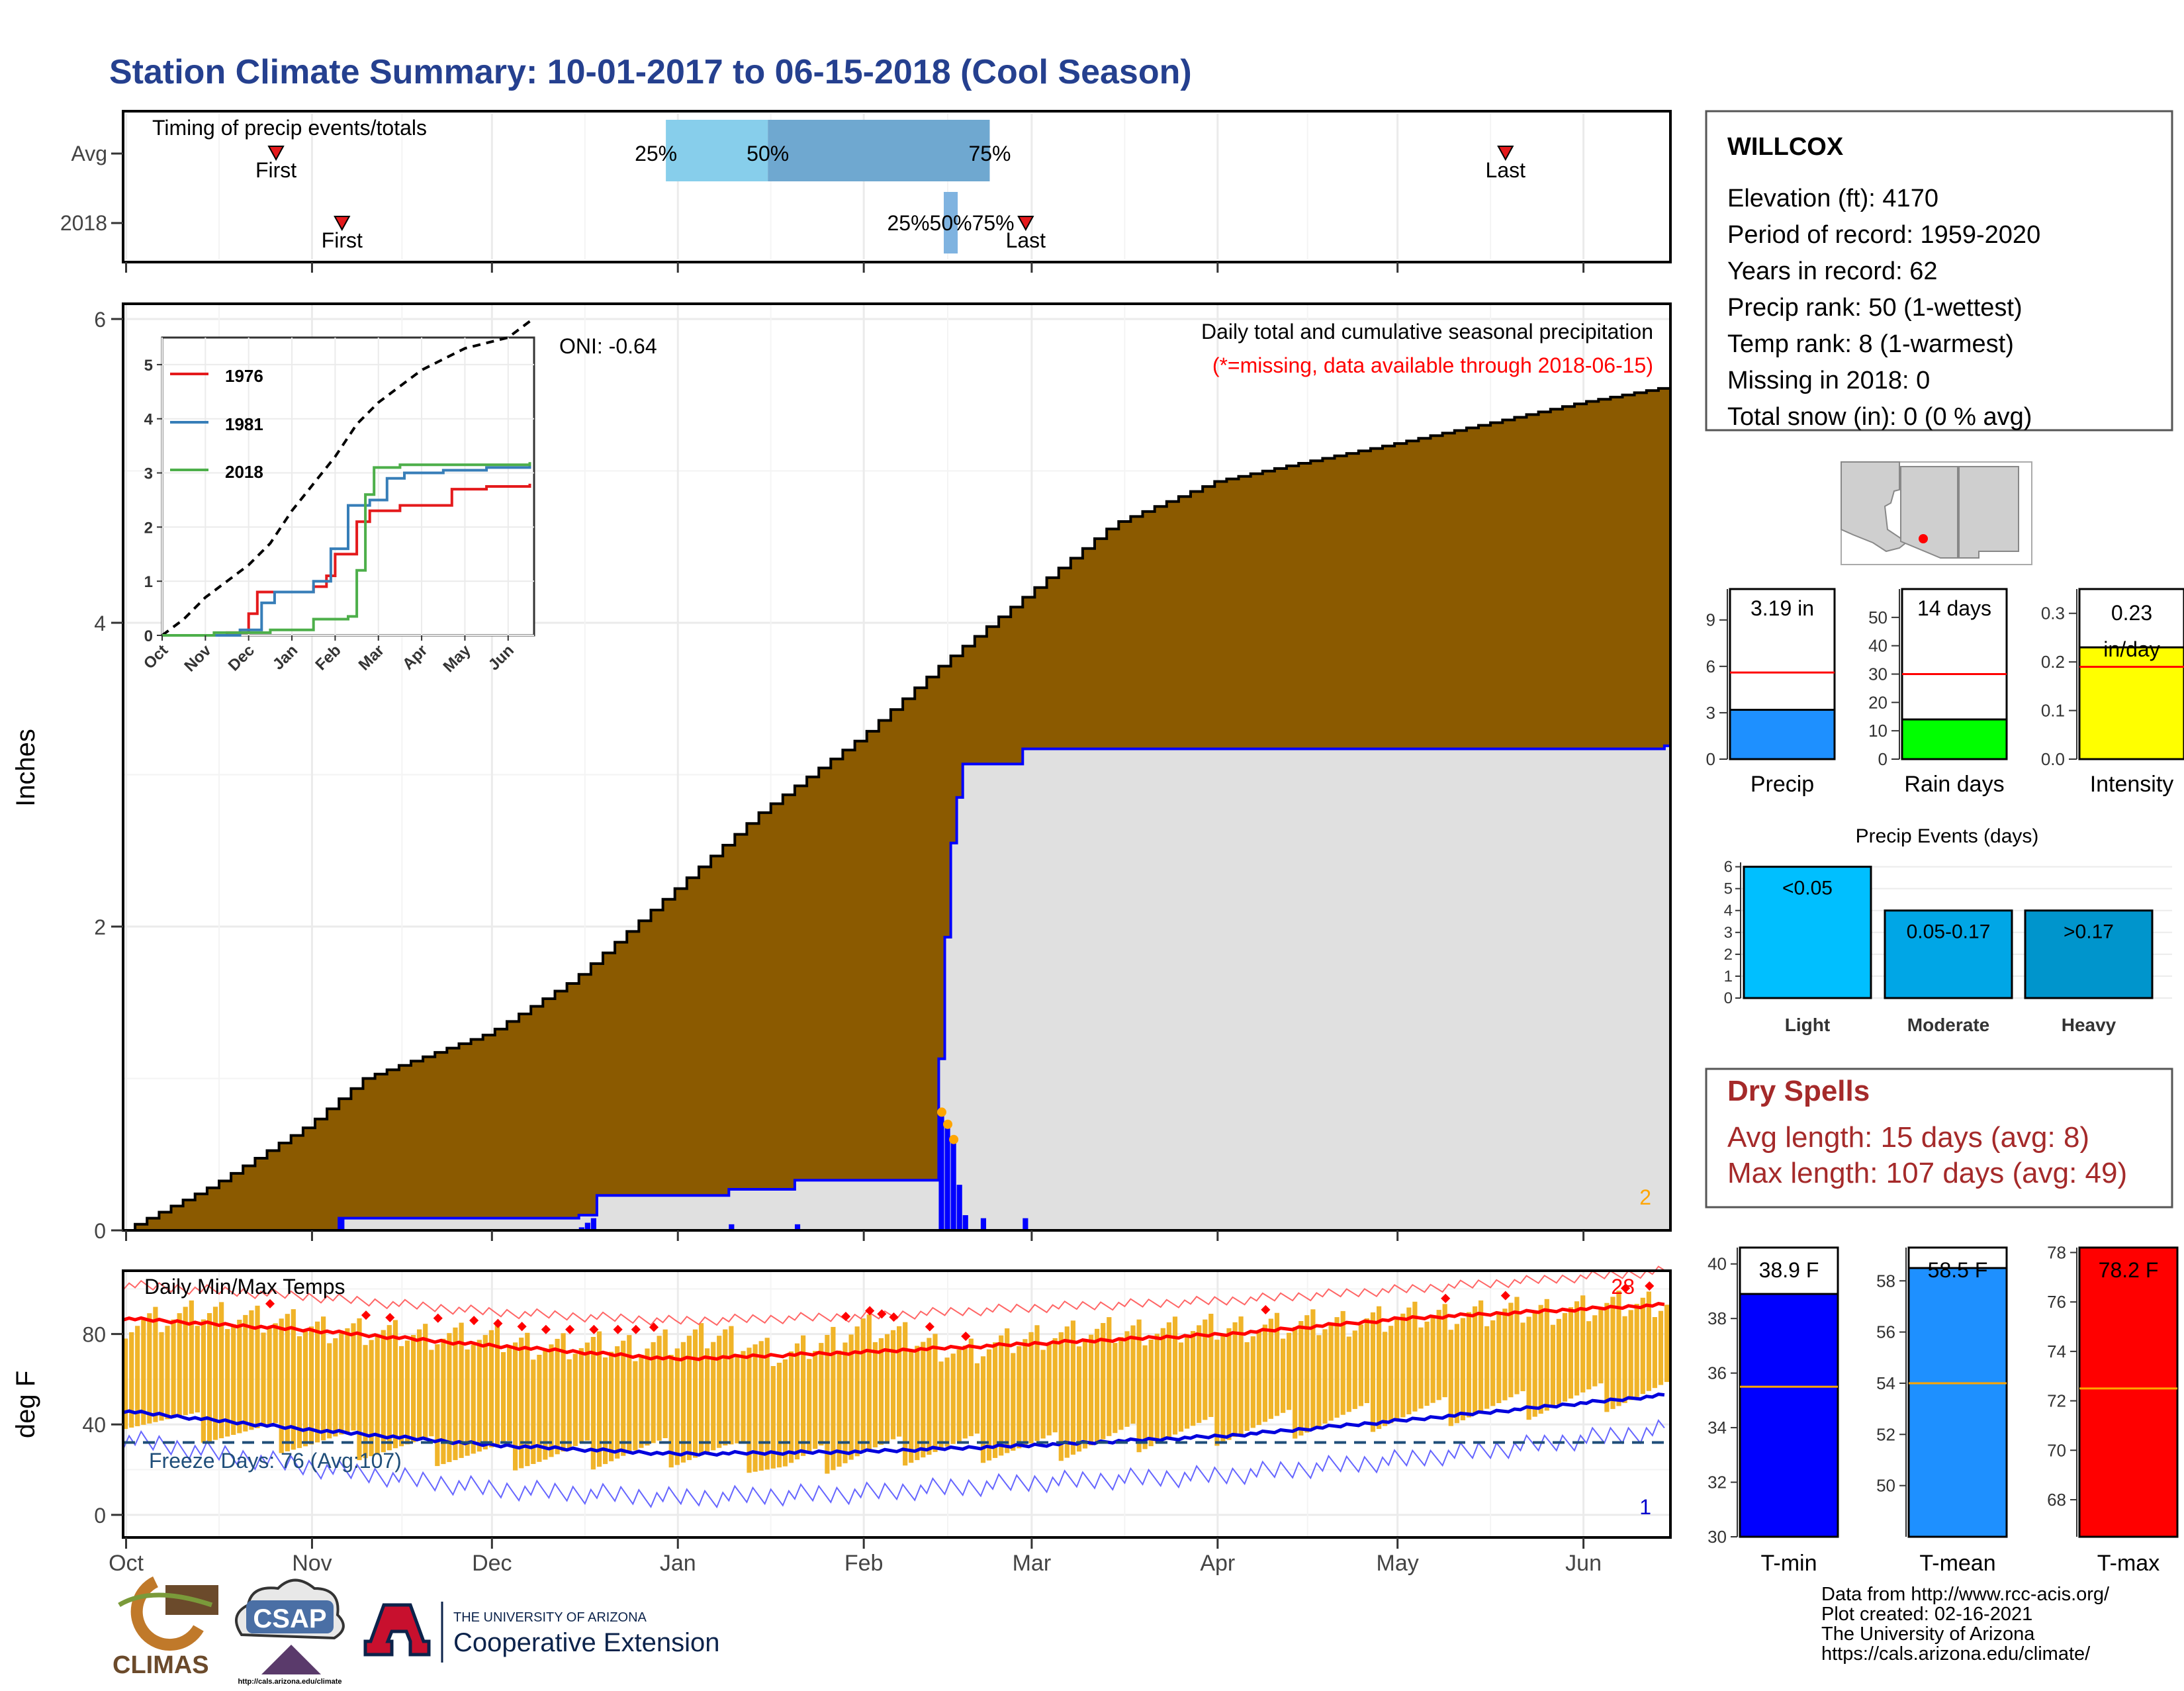 The image size is (2184, 1691). What do you see at coordinates (1885, 1486) in the screenshot?
I see `temp-summary-tick-label: 50` at bounding box center [1885, 1486].